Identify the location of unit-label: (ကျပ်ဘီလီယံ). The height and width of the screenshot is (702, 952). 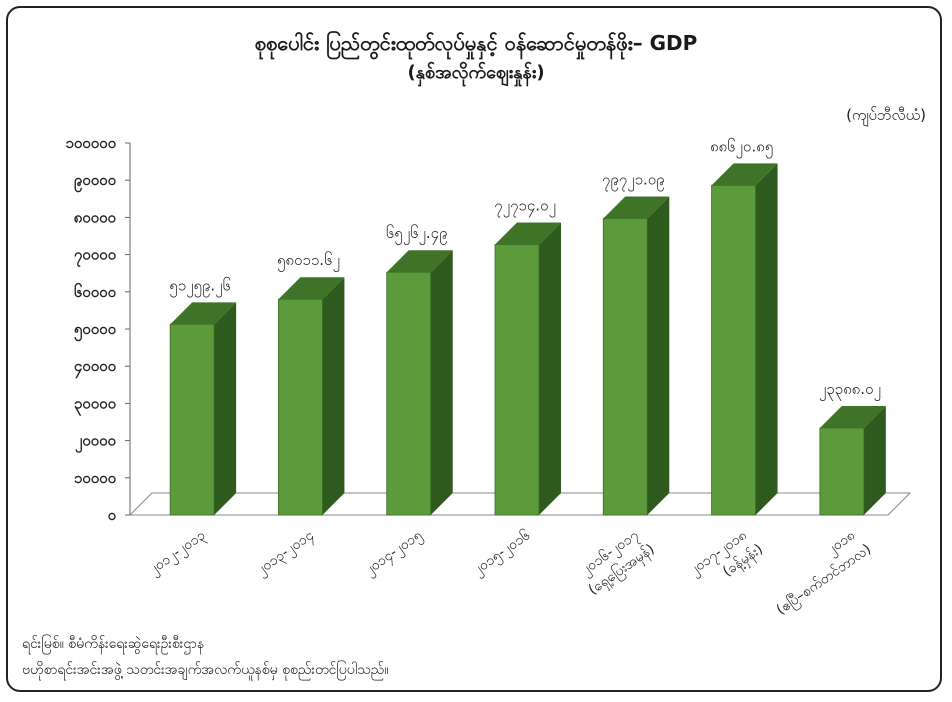
(886, 115).